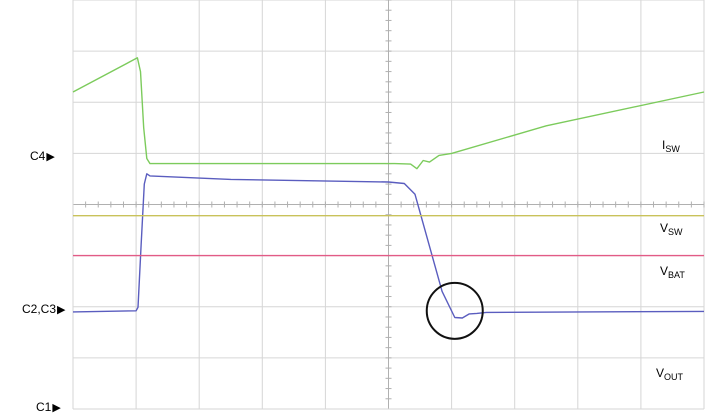  Describe the element at coordinates (676, 275) in the screenshot. I see `label-vbat-sub: BAT` at that location.